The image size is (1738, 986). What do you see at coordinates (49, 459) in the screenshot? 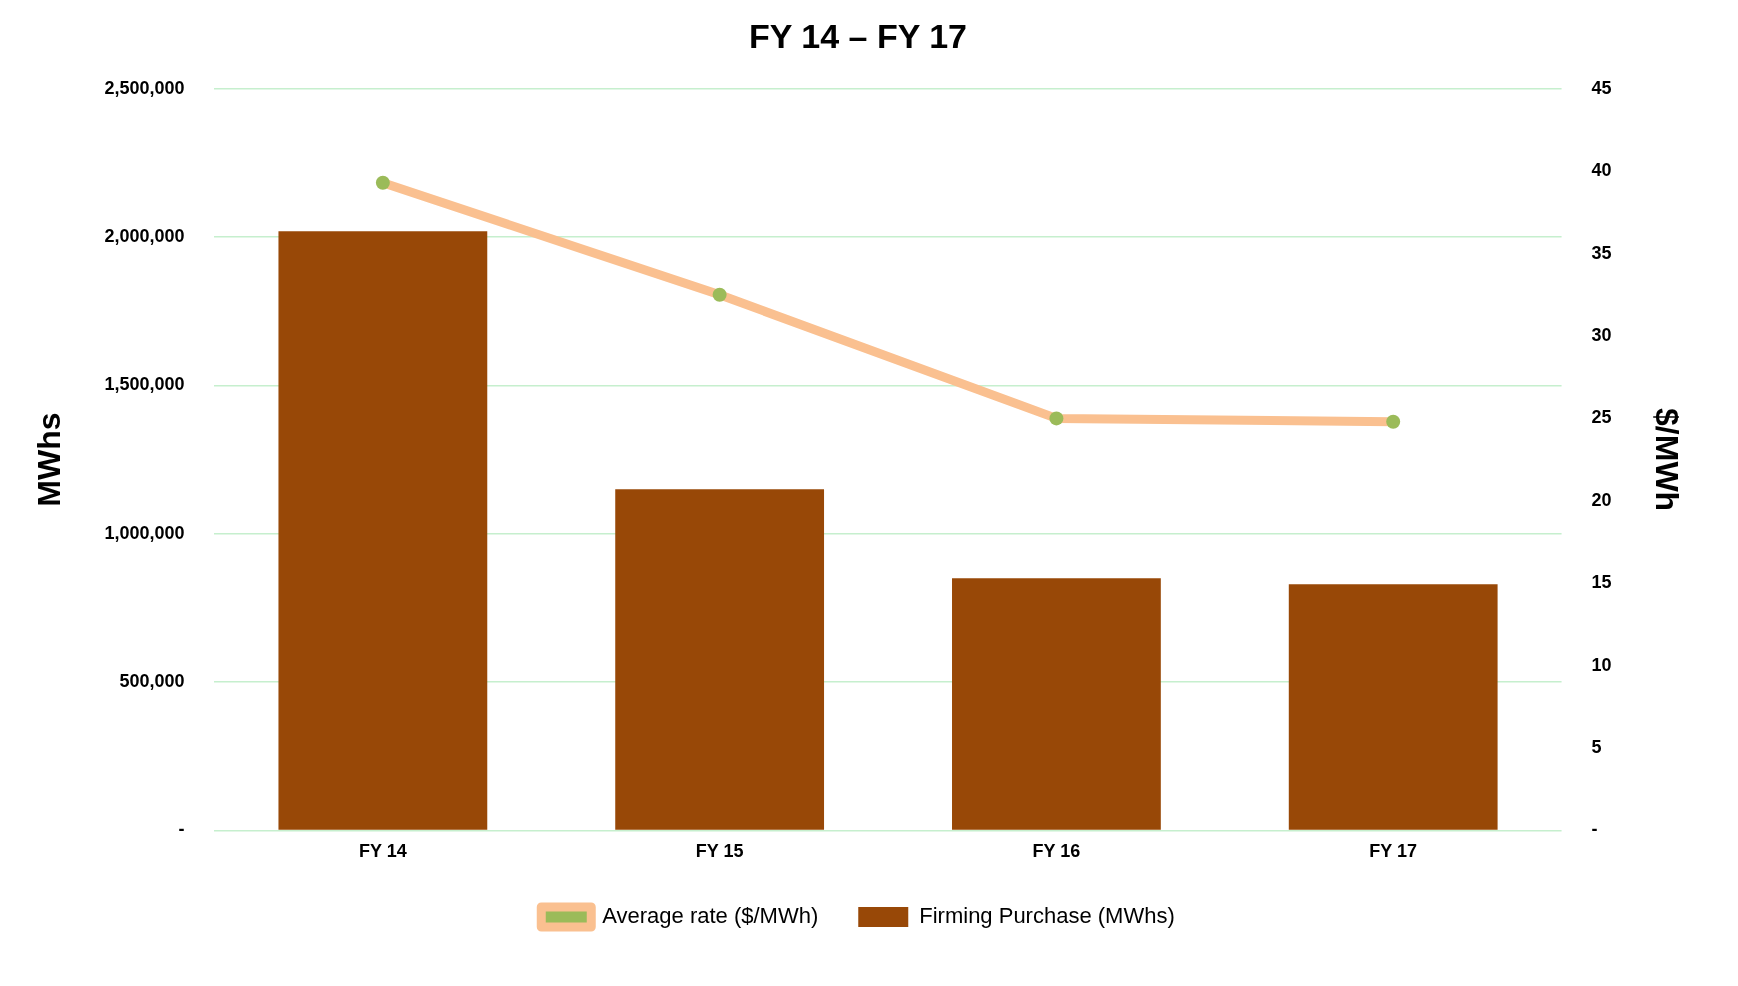
I see `y-axis-title: MWhs` at bounding box center [49, 459].